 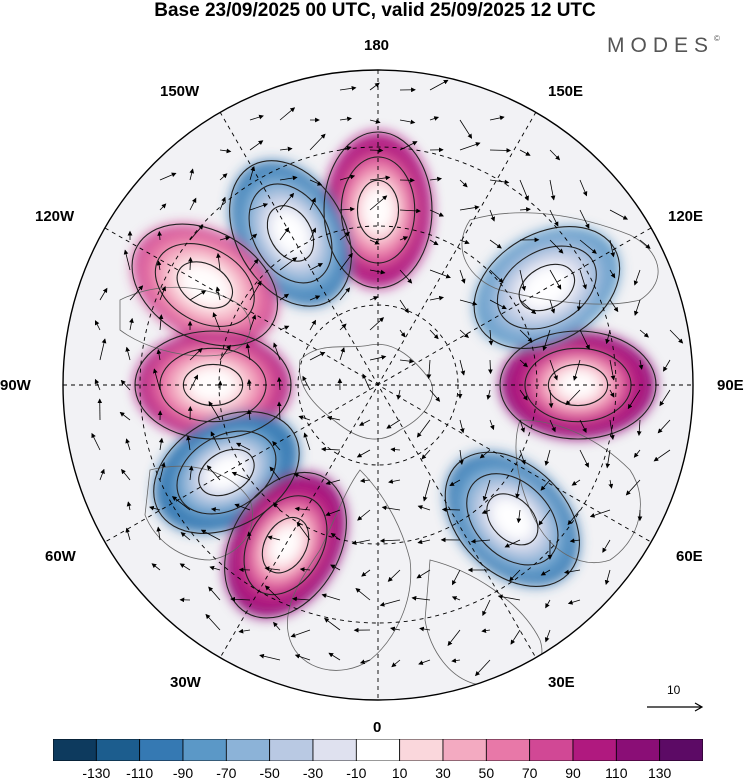 What do you see at coordinates (55, 216) in the screenshot?
I see `lon-label-120w: 120W` at bounding box center [55, 216].